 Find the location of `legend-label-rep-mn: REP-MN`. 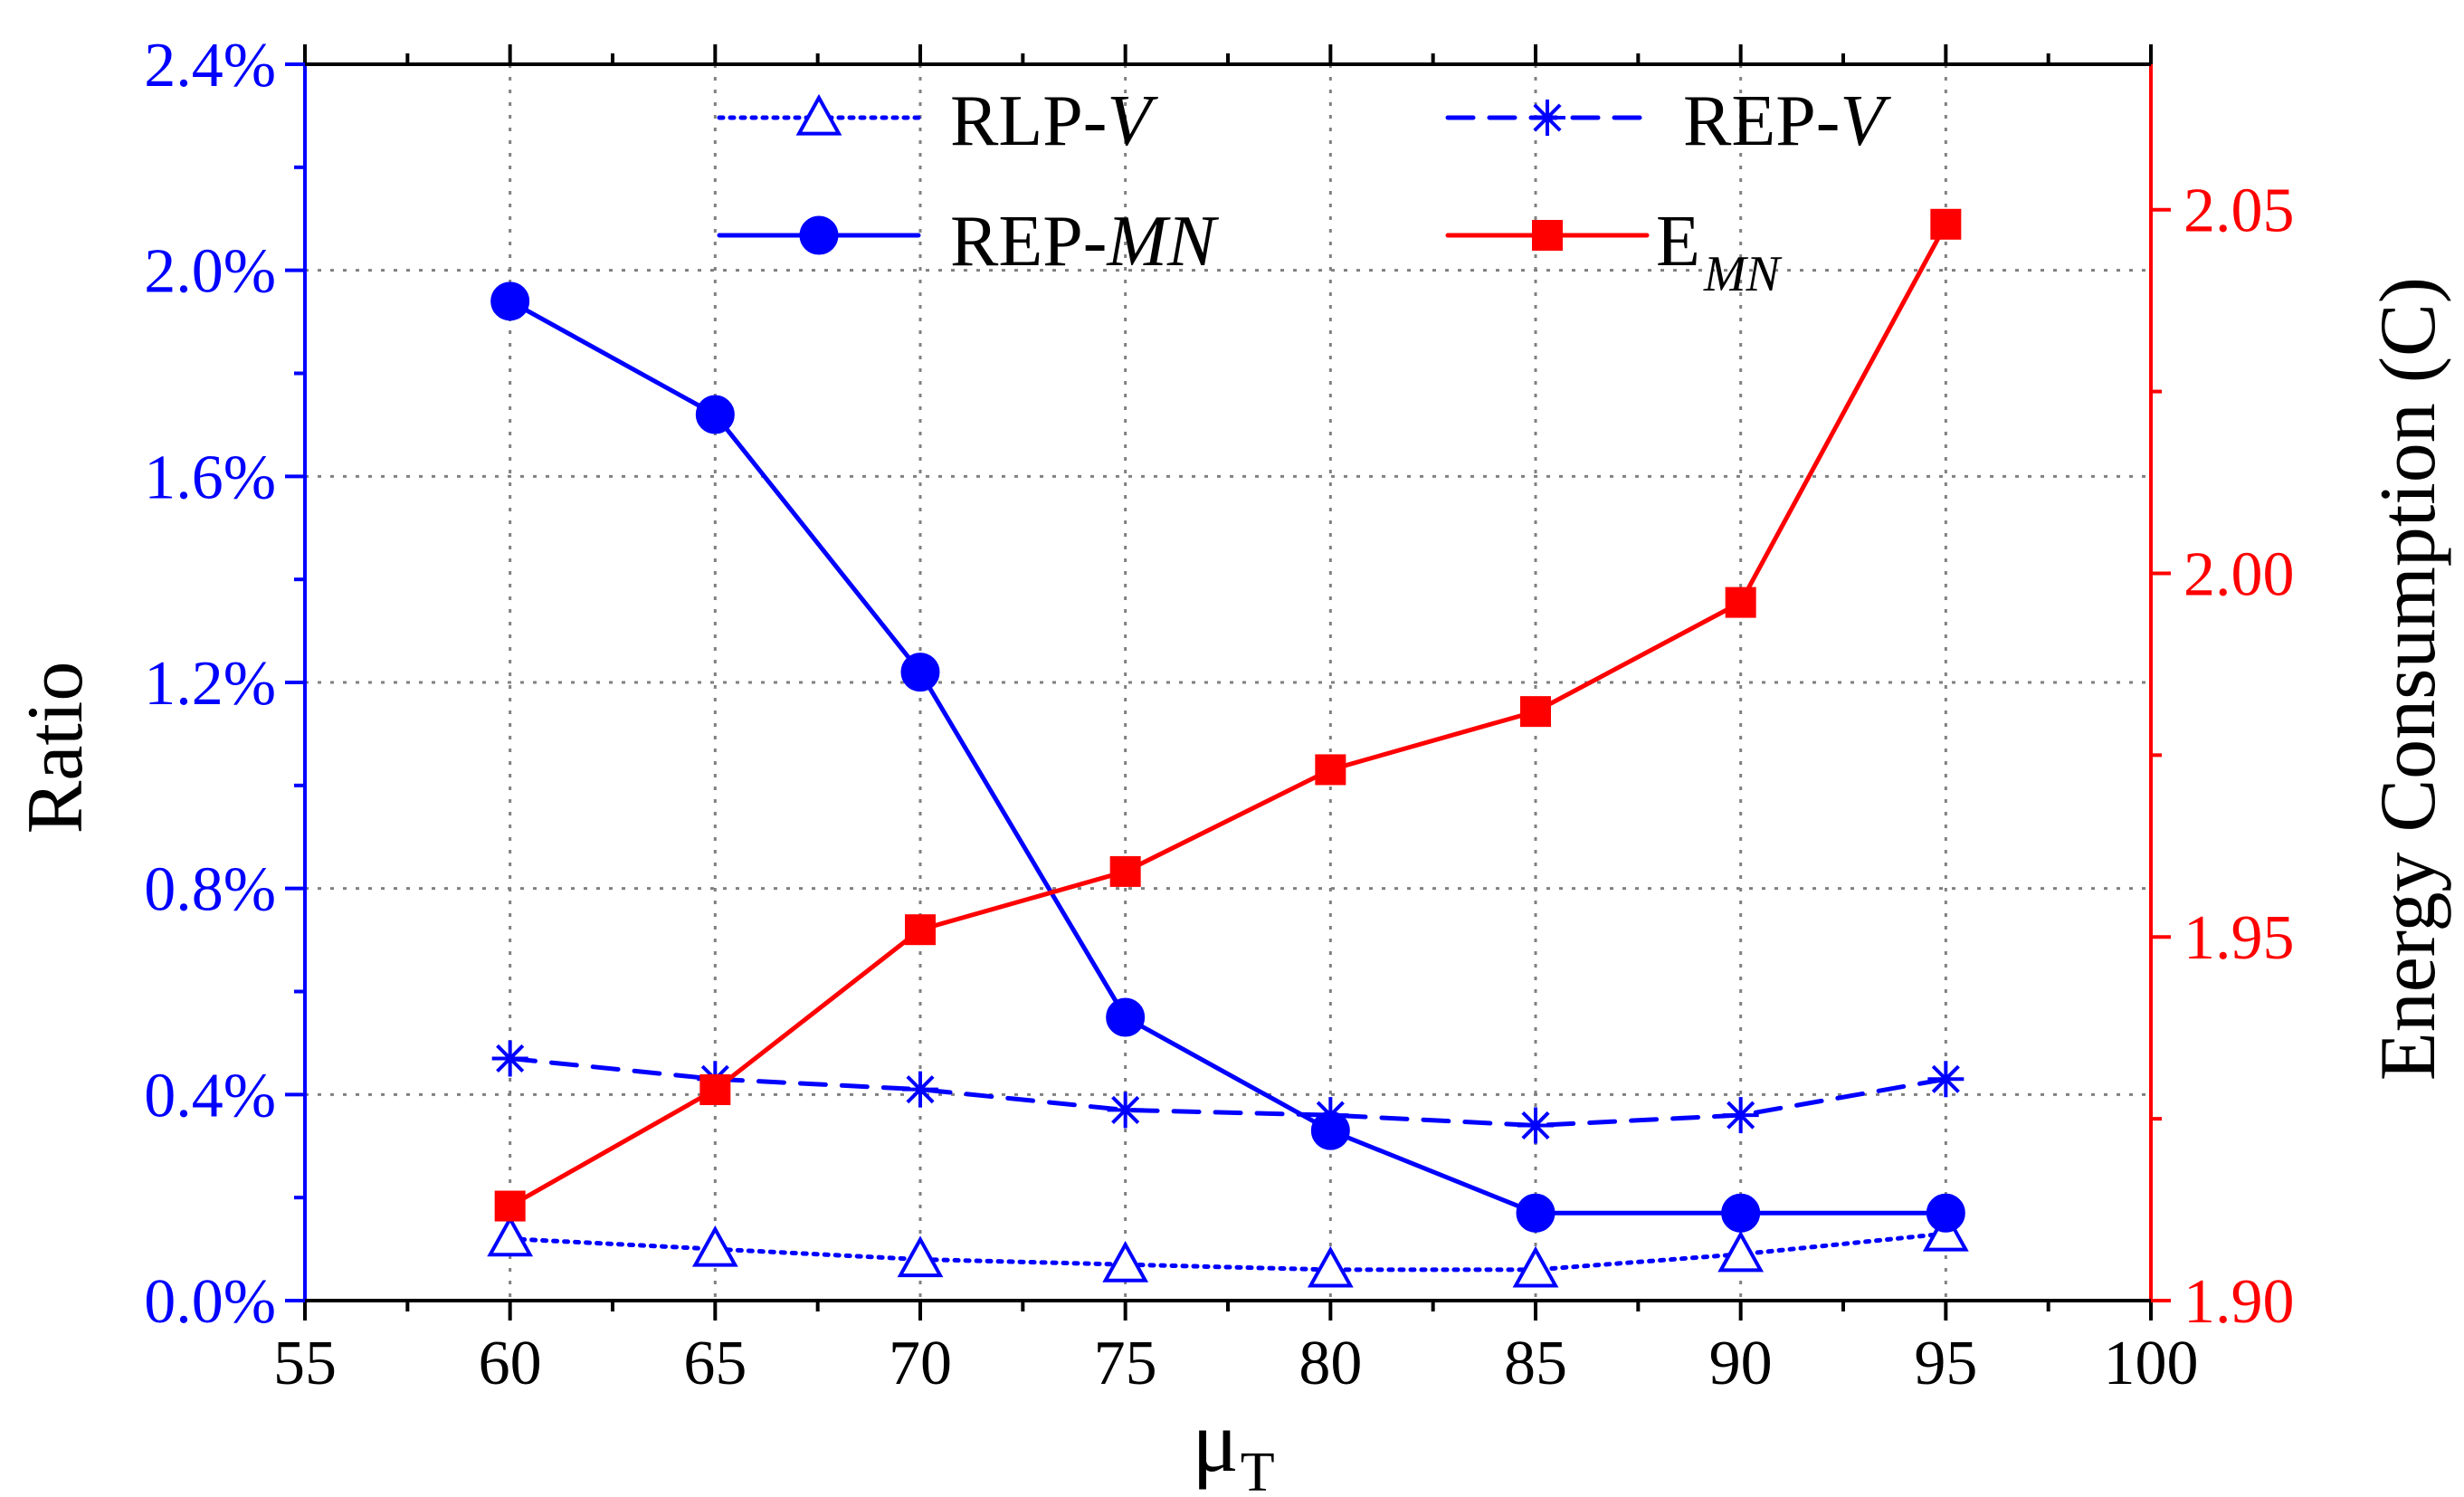

legend-label-rep-mn: REP-MN is located at coordinates (1085, 241).